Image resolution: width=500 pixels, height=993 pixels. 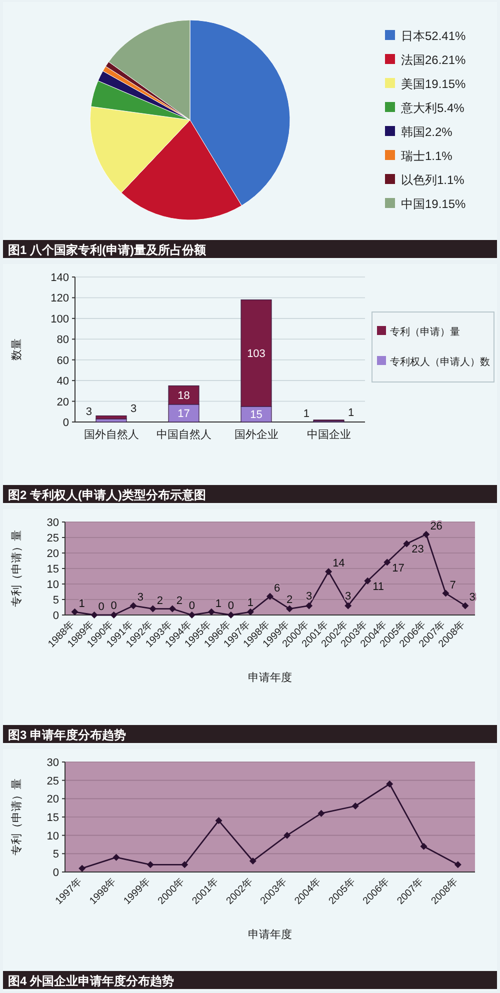 What do you see at coordinates (184, 396) in the screenshot?
I see `data-label: 18` at bounding box center [184, 396].